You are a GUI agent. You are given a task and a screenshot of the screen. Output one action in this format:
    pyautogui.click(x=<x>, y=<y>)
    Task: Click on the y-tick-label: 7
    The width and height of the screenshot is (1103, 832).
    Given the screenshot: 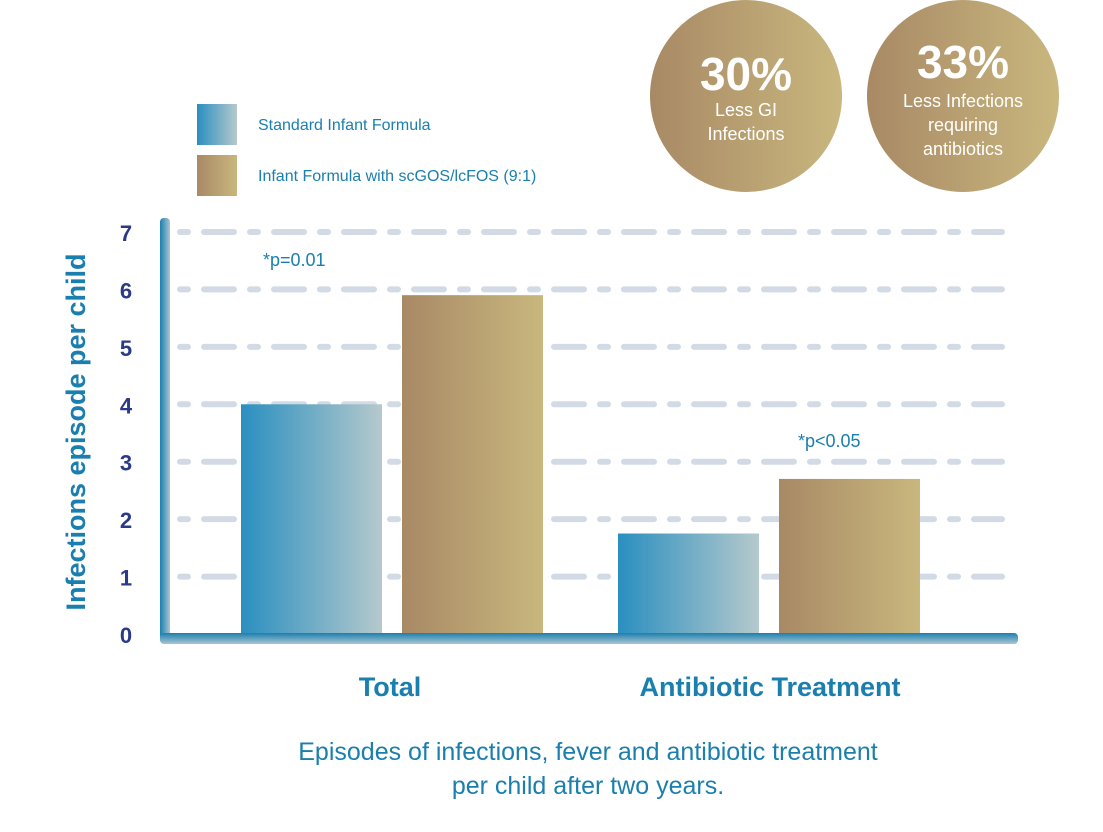 What is the action you would take?
    pyautogui.click(x=126, y=233)
    